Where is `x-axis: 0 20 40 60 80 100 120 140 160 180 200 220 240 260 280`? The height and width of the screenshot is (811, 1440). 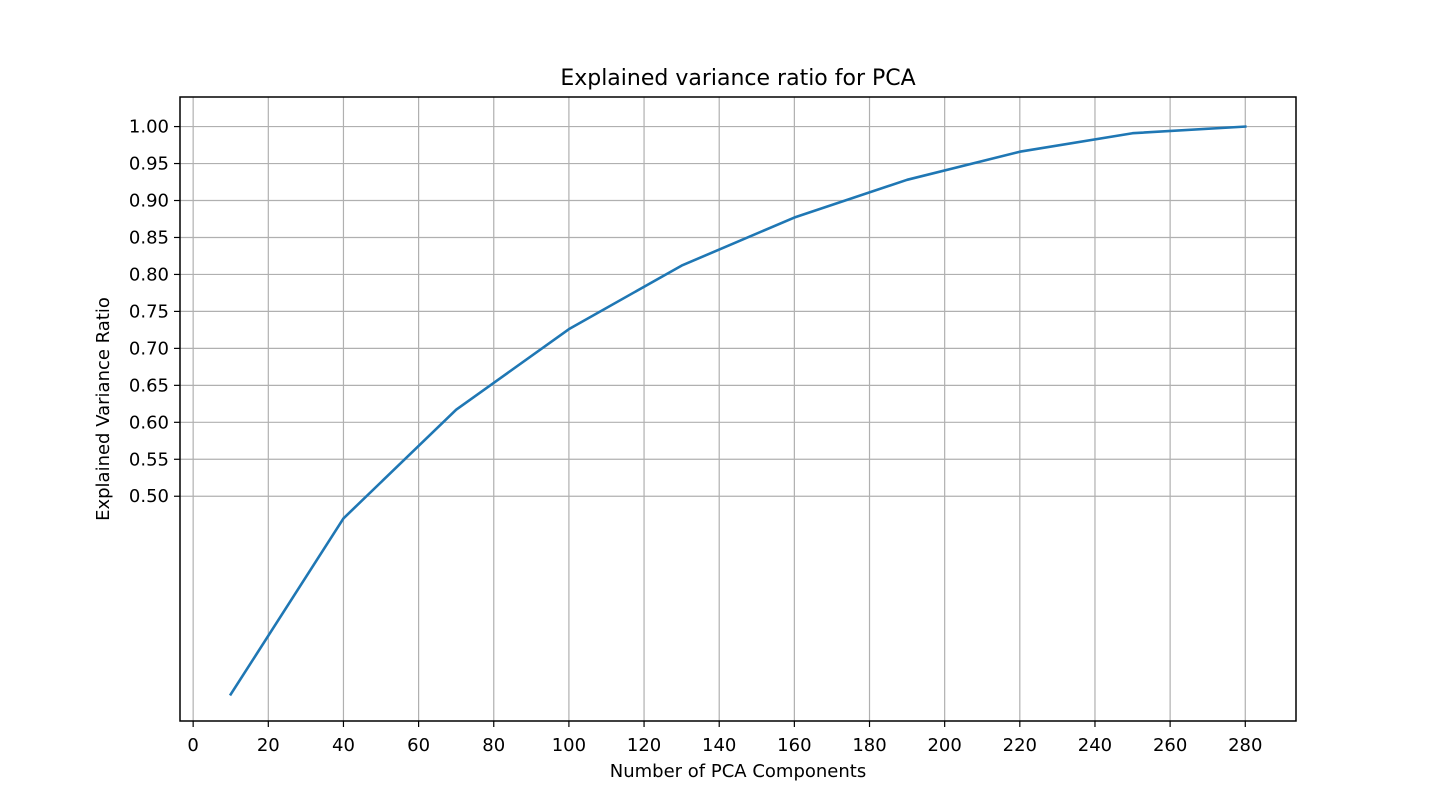 x-axis: 0 20 40 60 80 100 120 140 160 180 200 220 240 260 280 is located at coordinates (724, 738).